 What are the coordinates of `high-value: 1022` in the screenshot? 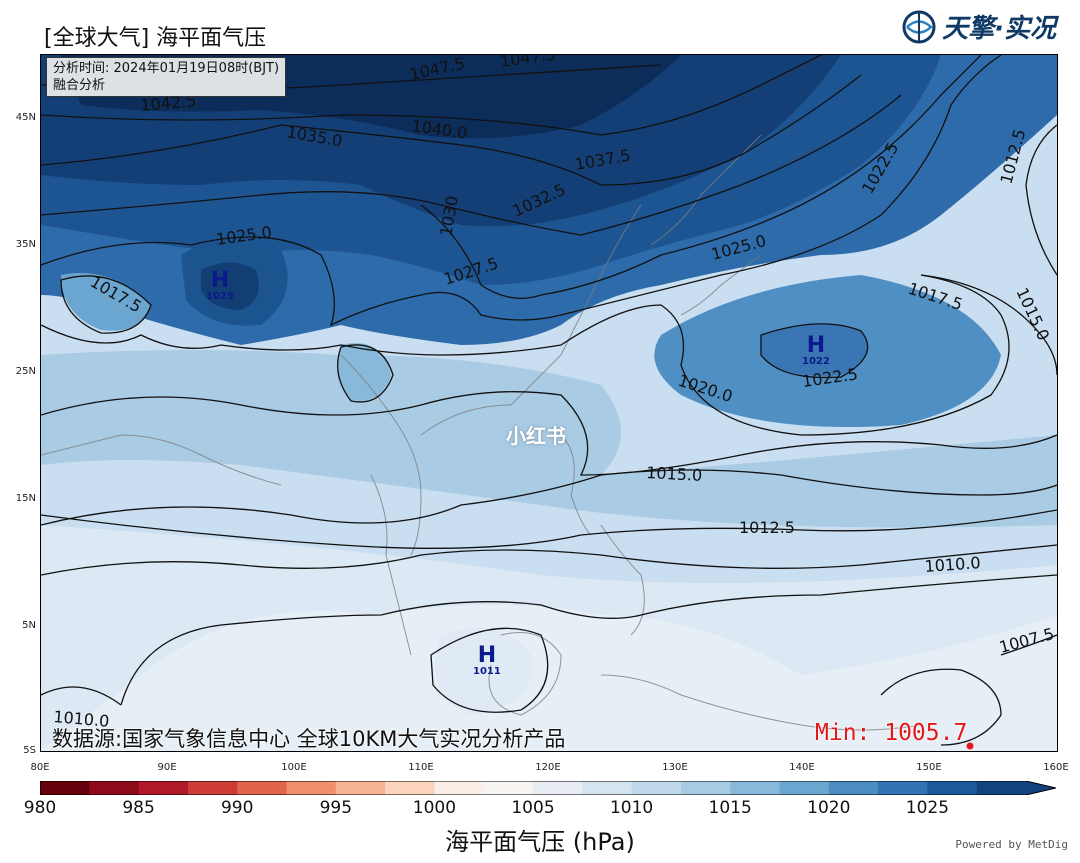 It's located at (816, 361).